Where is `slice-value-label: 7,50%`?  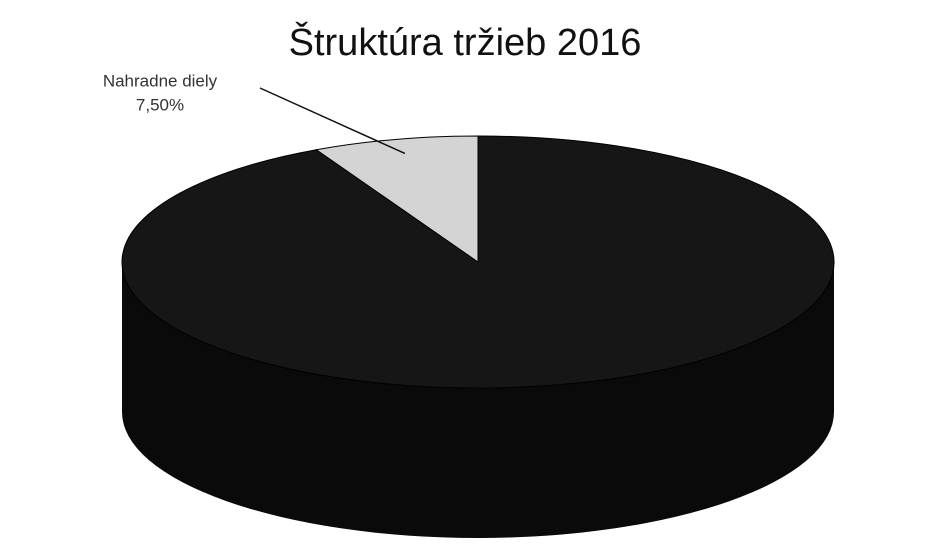
slice-value-label: 7,50% is located at coordinates (160, 104).